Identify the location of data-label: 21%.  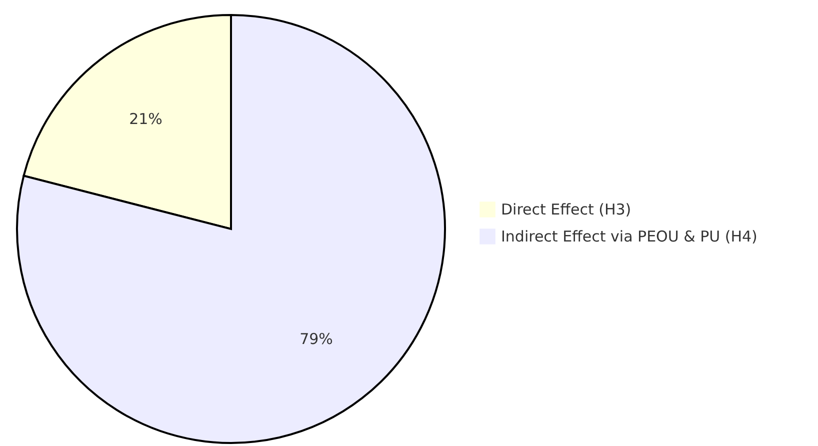
(145, 119).